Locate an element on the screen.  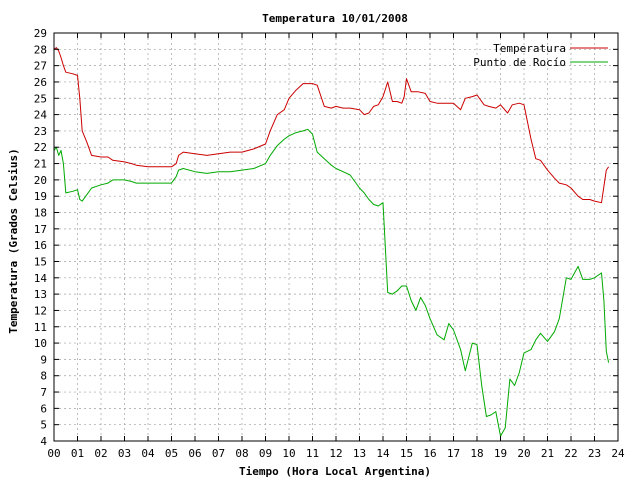
y-axis-label: Temperatura (Grados Celsius) is located at coordinates (13, 240).